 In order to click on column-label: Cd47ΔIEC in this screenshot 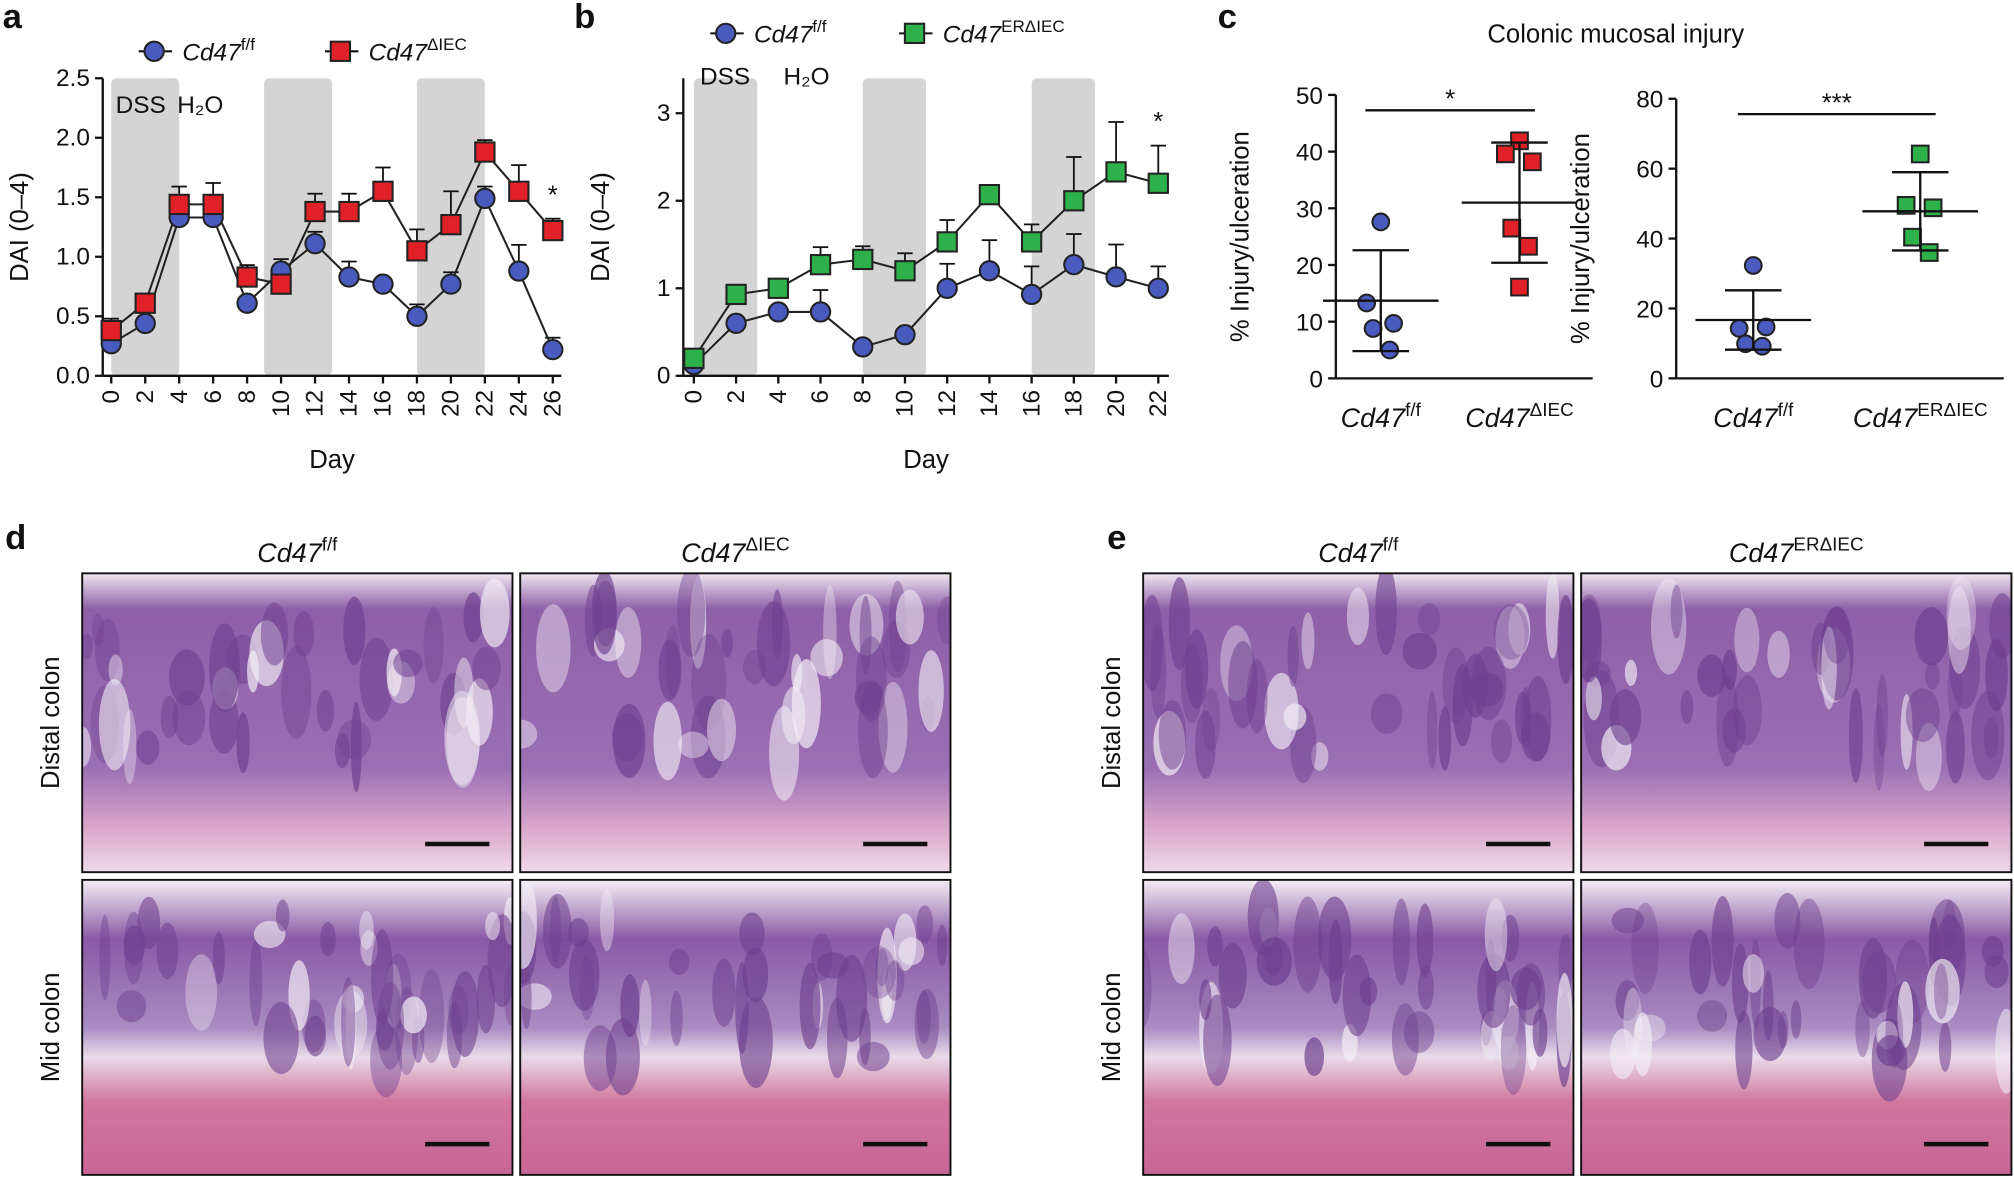, I will do `click(735, 550)`.